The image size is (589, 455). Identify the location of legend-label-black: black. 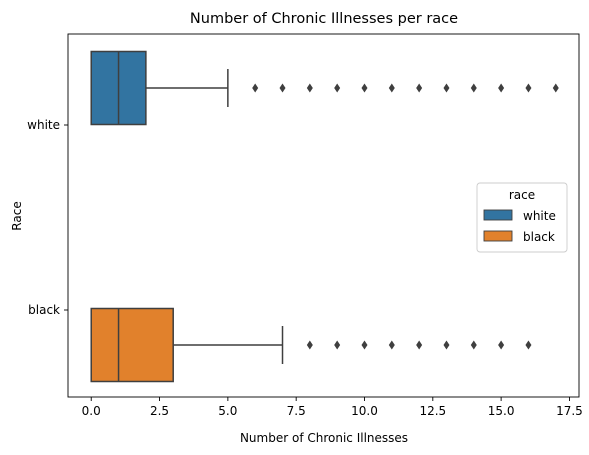
(539, 237).